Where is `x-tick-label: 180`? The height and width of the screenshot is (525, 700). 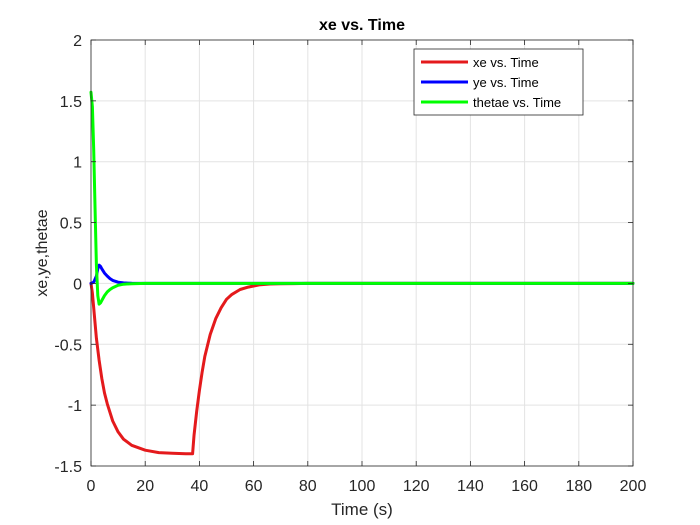
x-tick-label: 180 is located at coordinates (578, 486).